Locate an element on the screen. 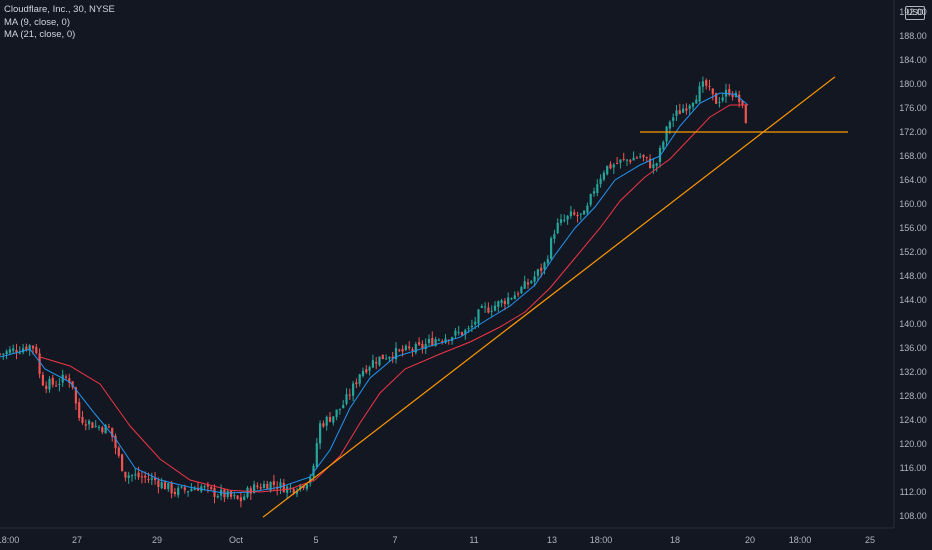  price-tick-label: 136.00 is located at coordinates (913, 348).